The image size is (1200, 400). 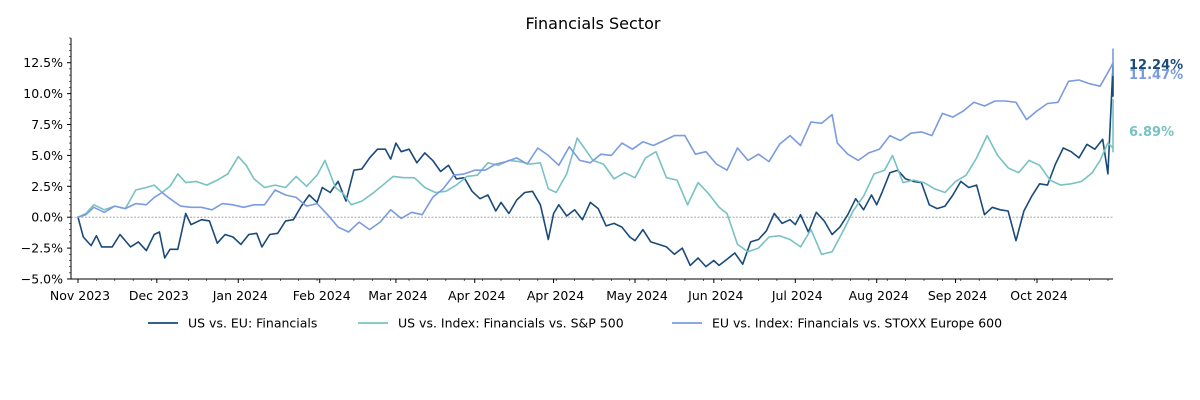 I want to click on x-tick-label: Aug 2024, so click(x=879, y=295).